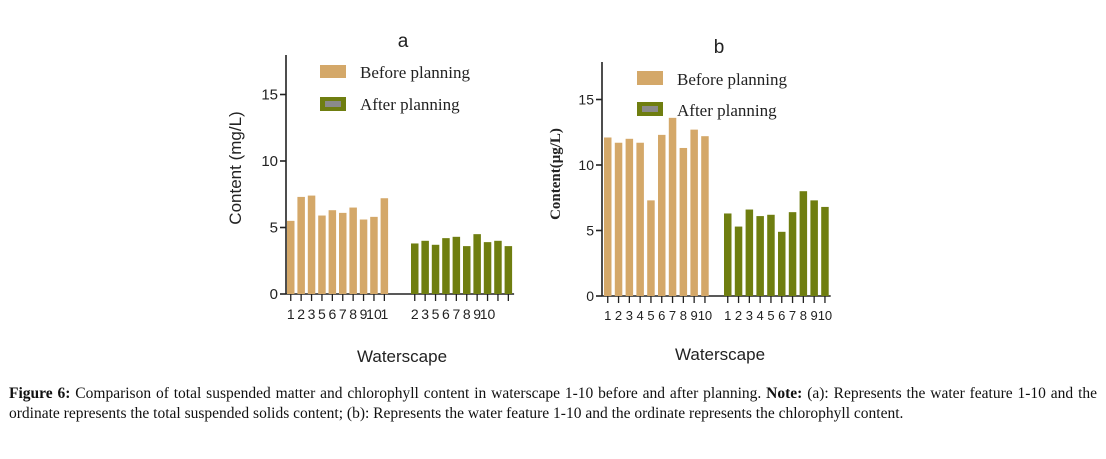 The image size is (1106, 459). I want to click on panel-b-ylabel: Content(μg/L), so click(556, 174).